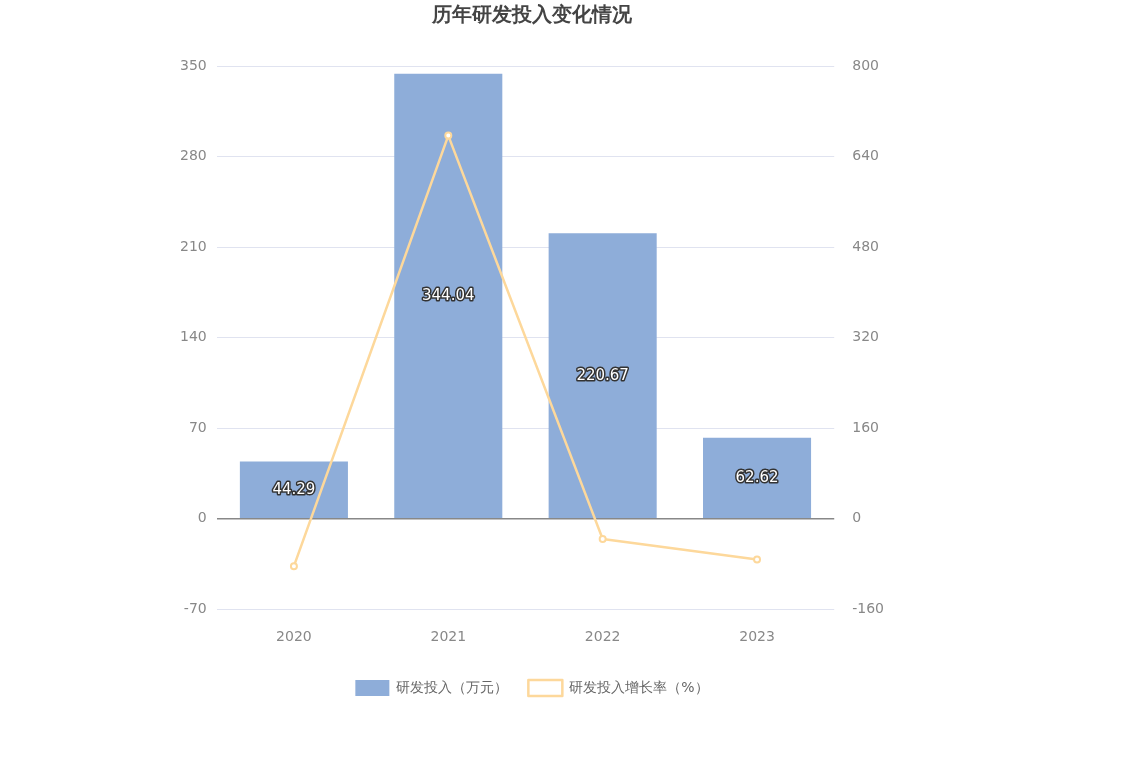 This screenshot has height=766, width=1134. What do you see at coordinates (195, 607) in the screenshot?
I see `y-tick-label: -70` at bounding box center [195, 607].